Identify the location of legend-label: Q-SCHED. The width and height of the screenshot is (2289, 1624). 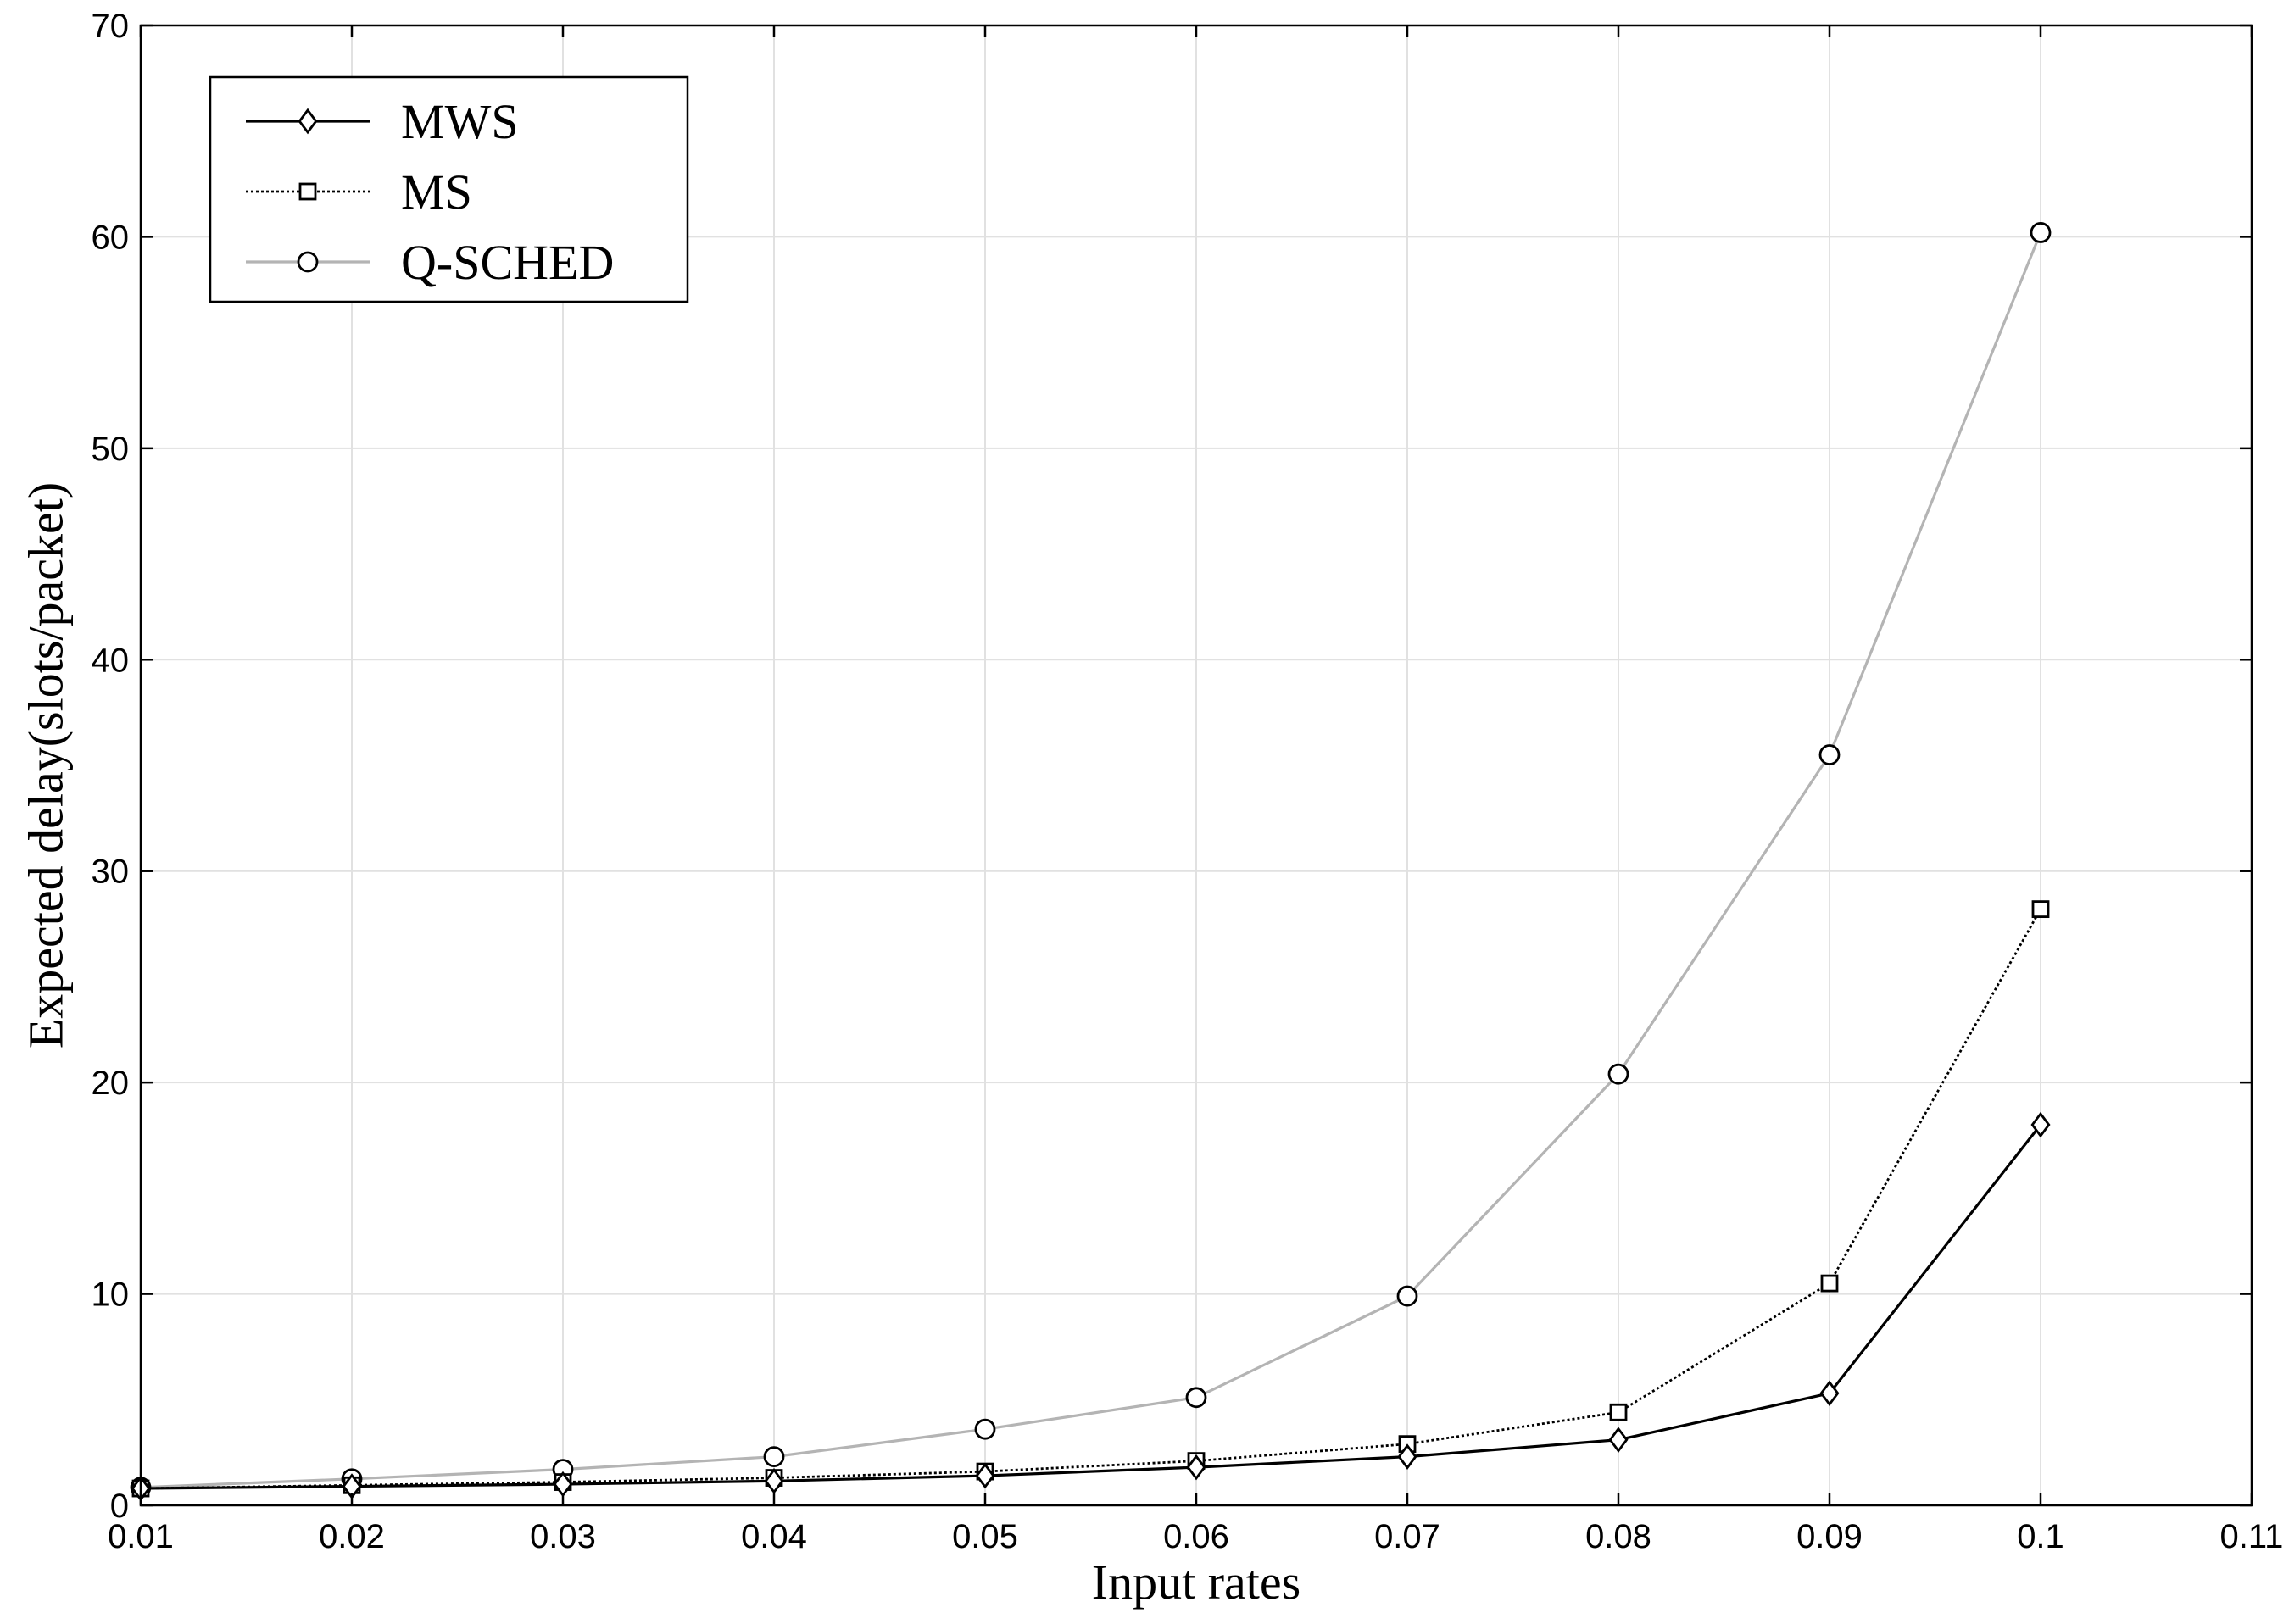
(507, 262).